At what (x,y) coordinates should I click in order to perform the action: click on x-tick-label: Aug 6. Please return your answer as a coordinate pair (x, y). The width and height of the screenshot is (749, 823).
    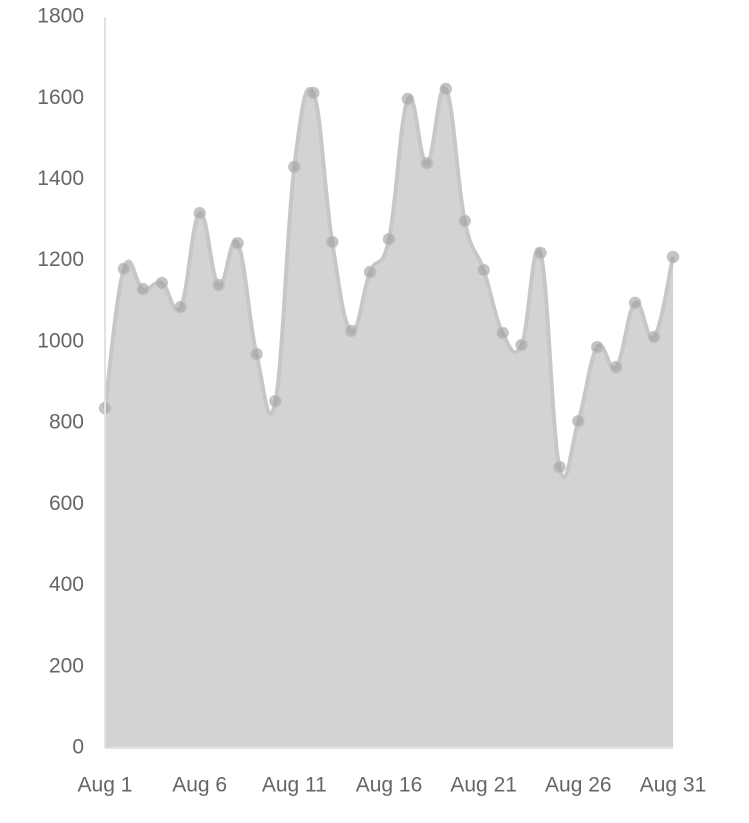
    Looking at the image, I should click on (199, 785).